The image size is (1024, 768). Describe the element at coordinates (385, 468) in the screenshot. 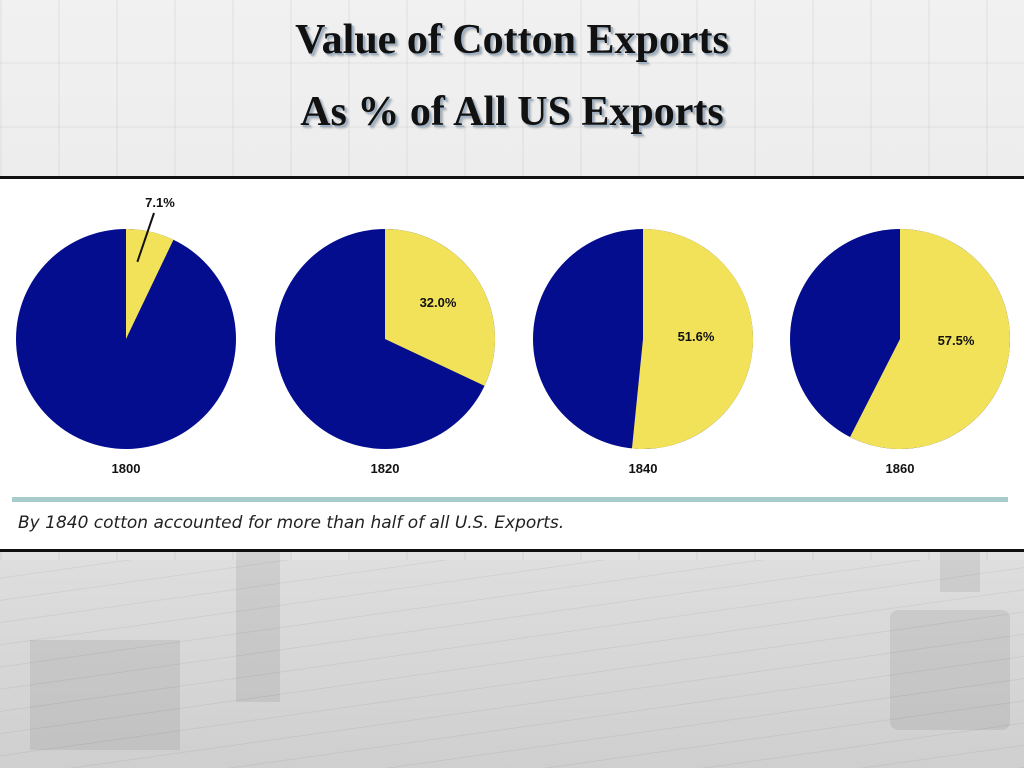

I see `pie-year-label: 1820` at that location.